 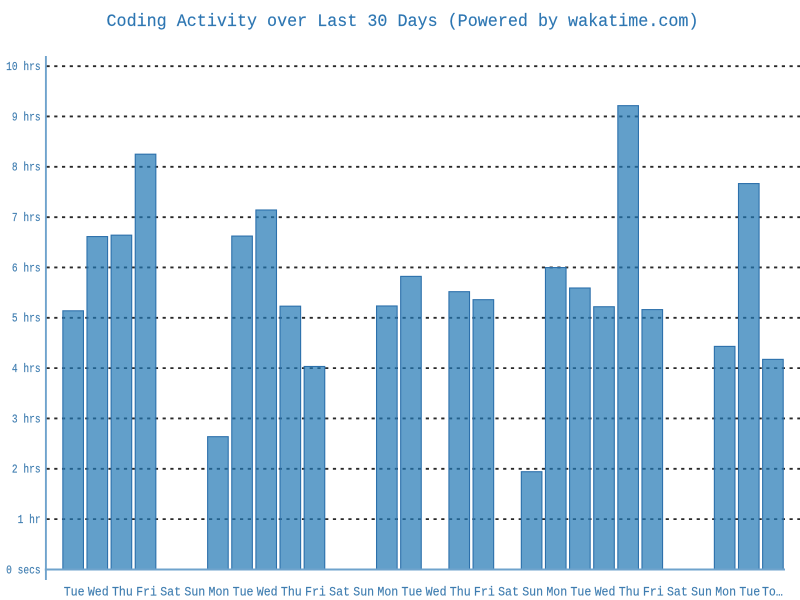 I want to click on svg-text: 9 hrs, so click(x=26, y=117).